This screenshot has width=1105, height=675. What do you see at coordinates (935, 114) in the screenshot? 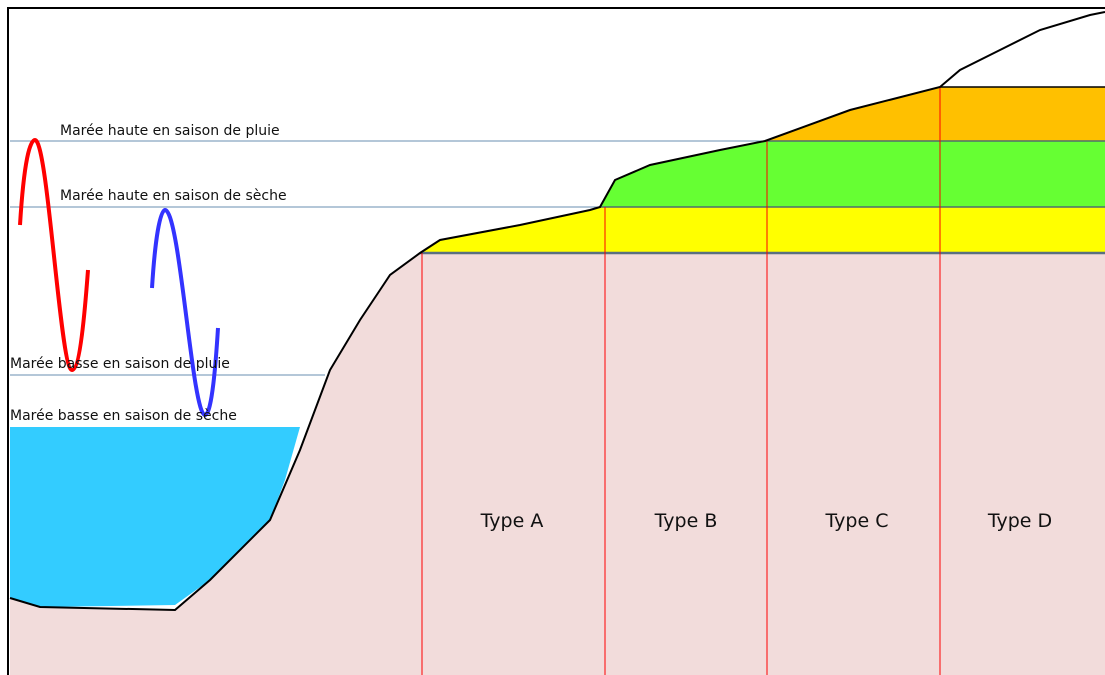
I see `band-type-c` at bounding box center [935, 114].